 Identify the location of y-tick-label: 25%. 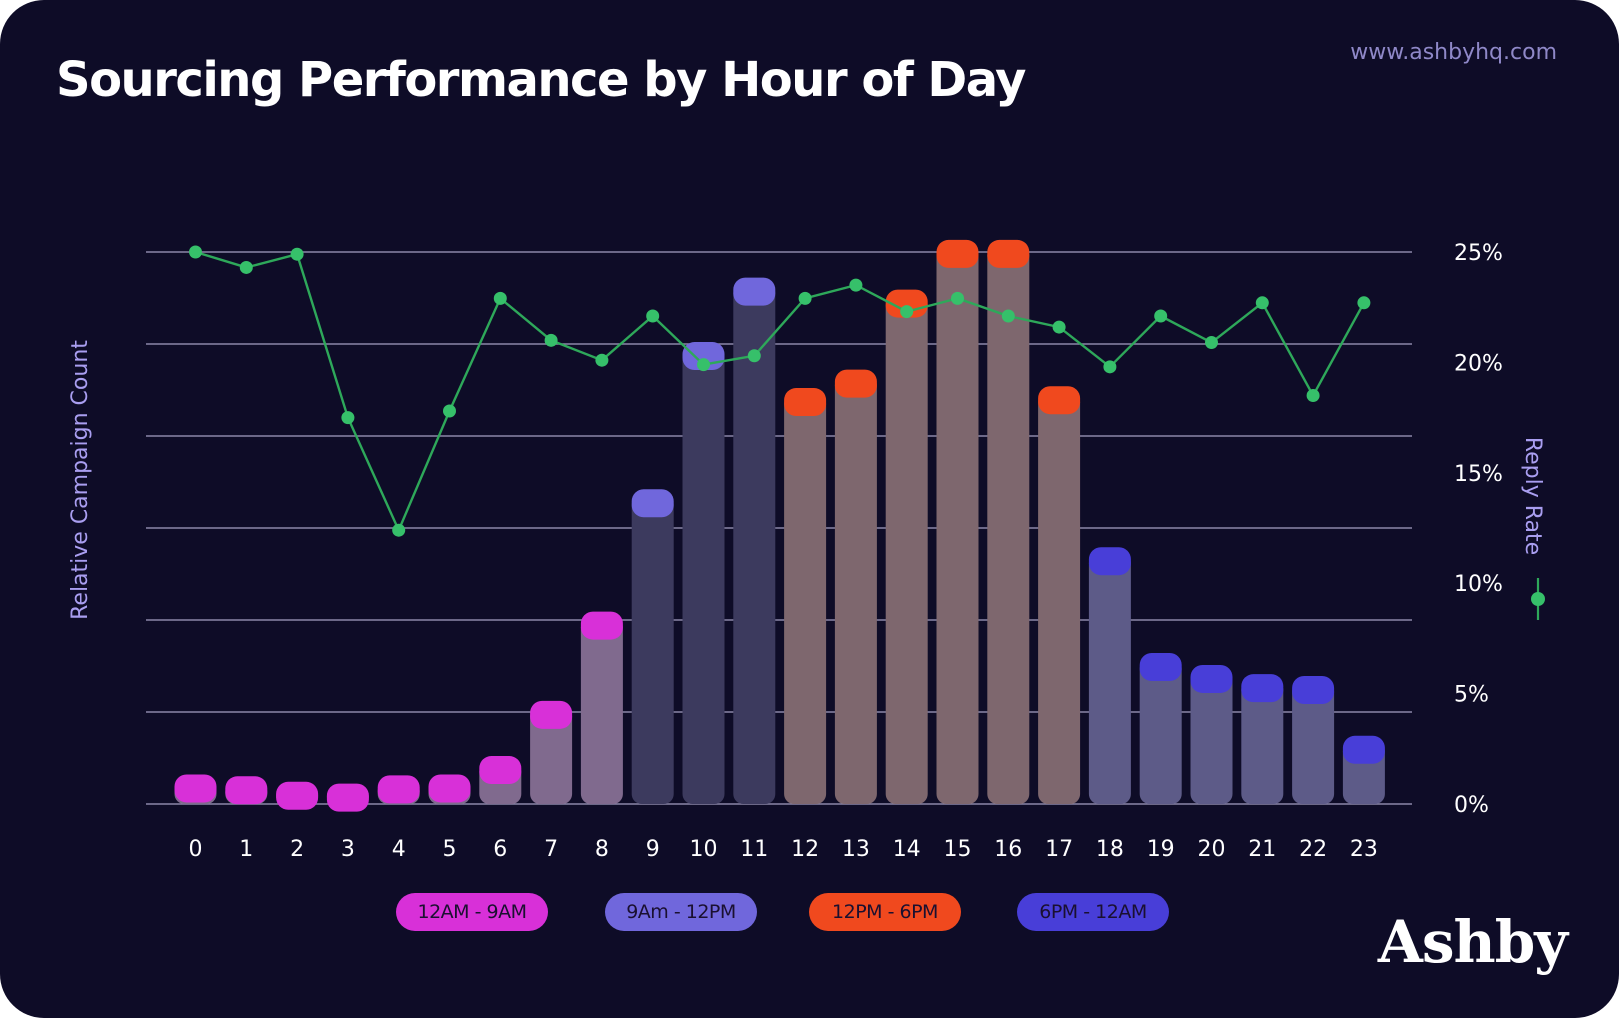
(1478, 253).